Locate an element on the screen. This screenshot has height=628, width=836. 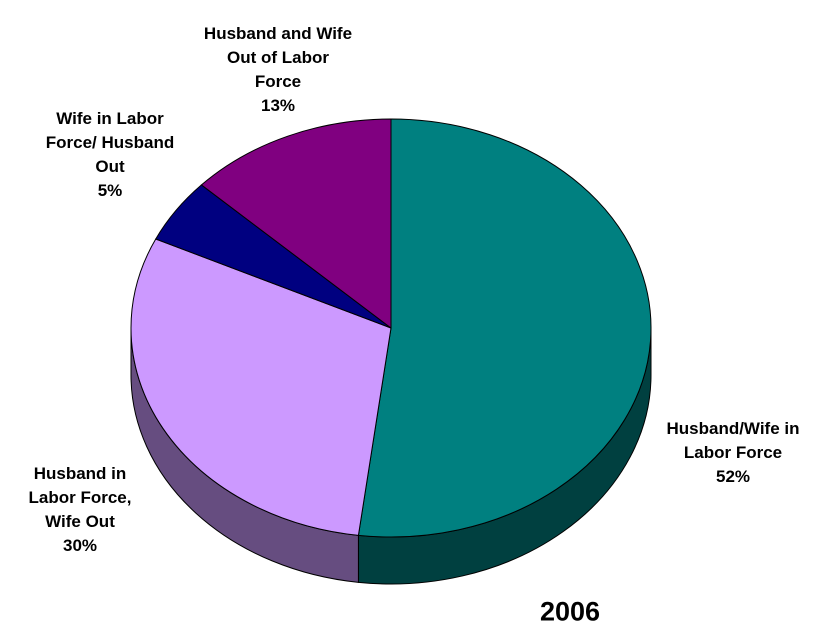
label-value: 13% is located at coordinates (278, 105).